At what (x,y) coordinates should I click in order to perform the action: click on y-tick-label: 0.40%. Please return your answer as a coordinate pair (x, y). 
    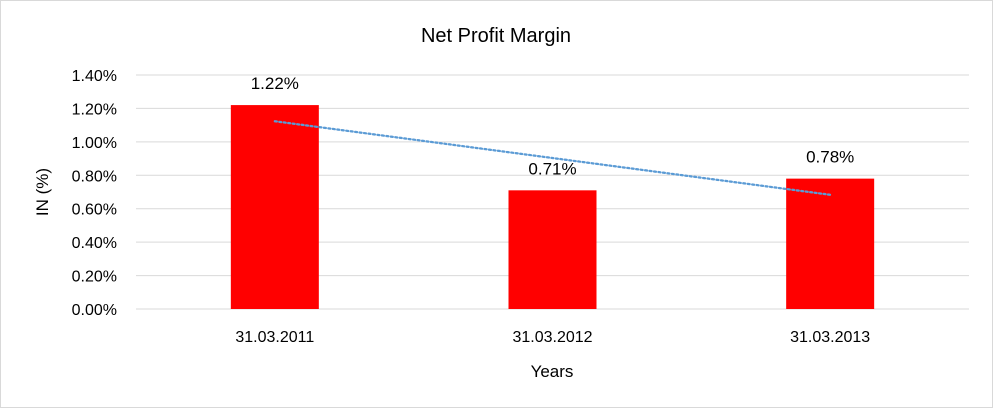
    Looking at the image, I should click on (94, 243).